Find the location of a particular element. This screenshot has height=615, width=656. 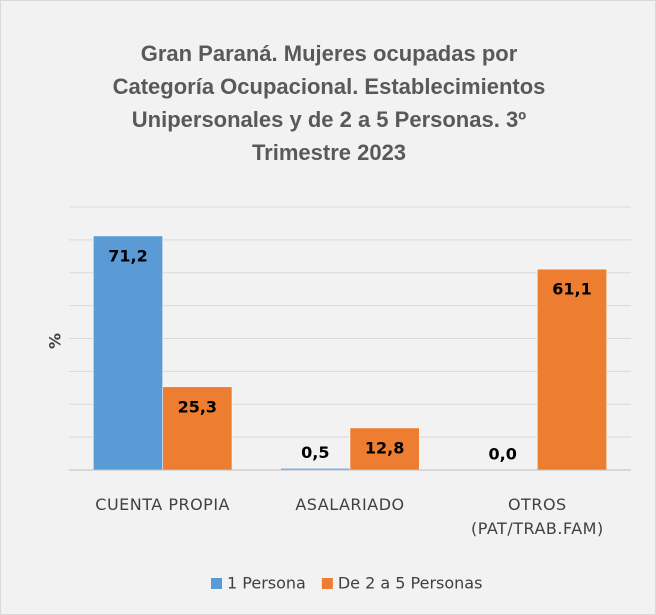

x-tick-label: OTROS (PAT/TRAB.FAM) is located at coordinates (537, 516).